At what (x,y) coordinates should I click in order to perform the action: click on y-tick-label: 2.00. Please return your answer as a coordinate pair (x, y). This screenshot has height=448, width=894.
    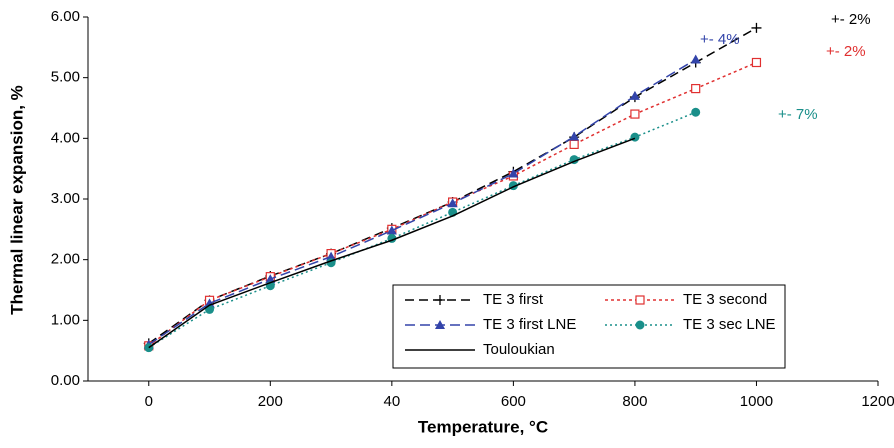
    Looking at the image, I should click on (65, 259).